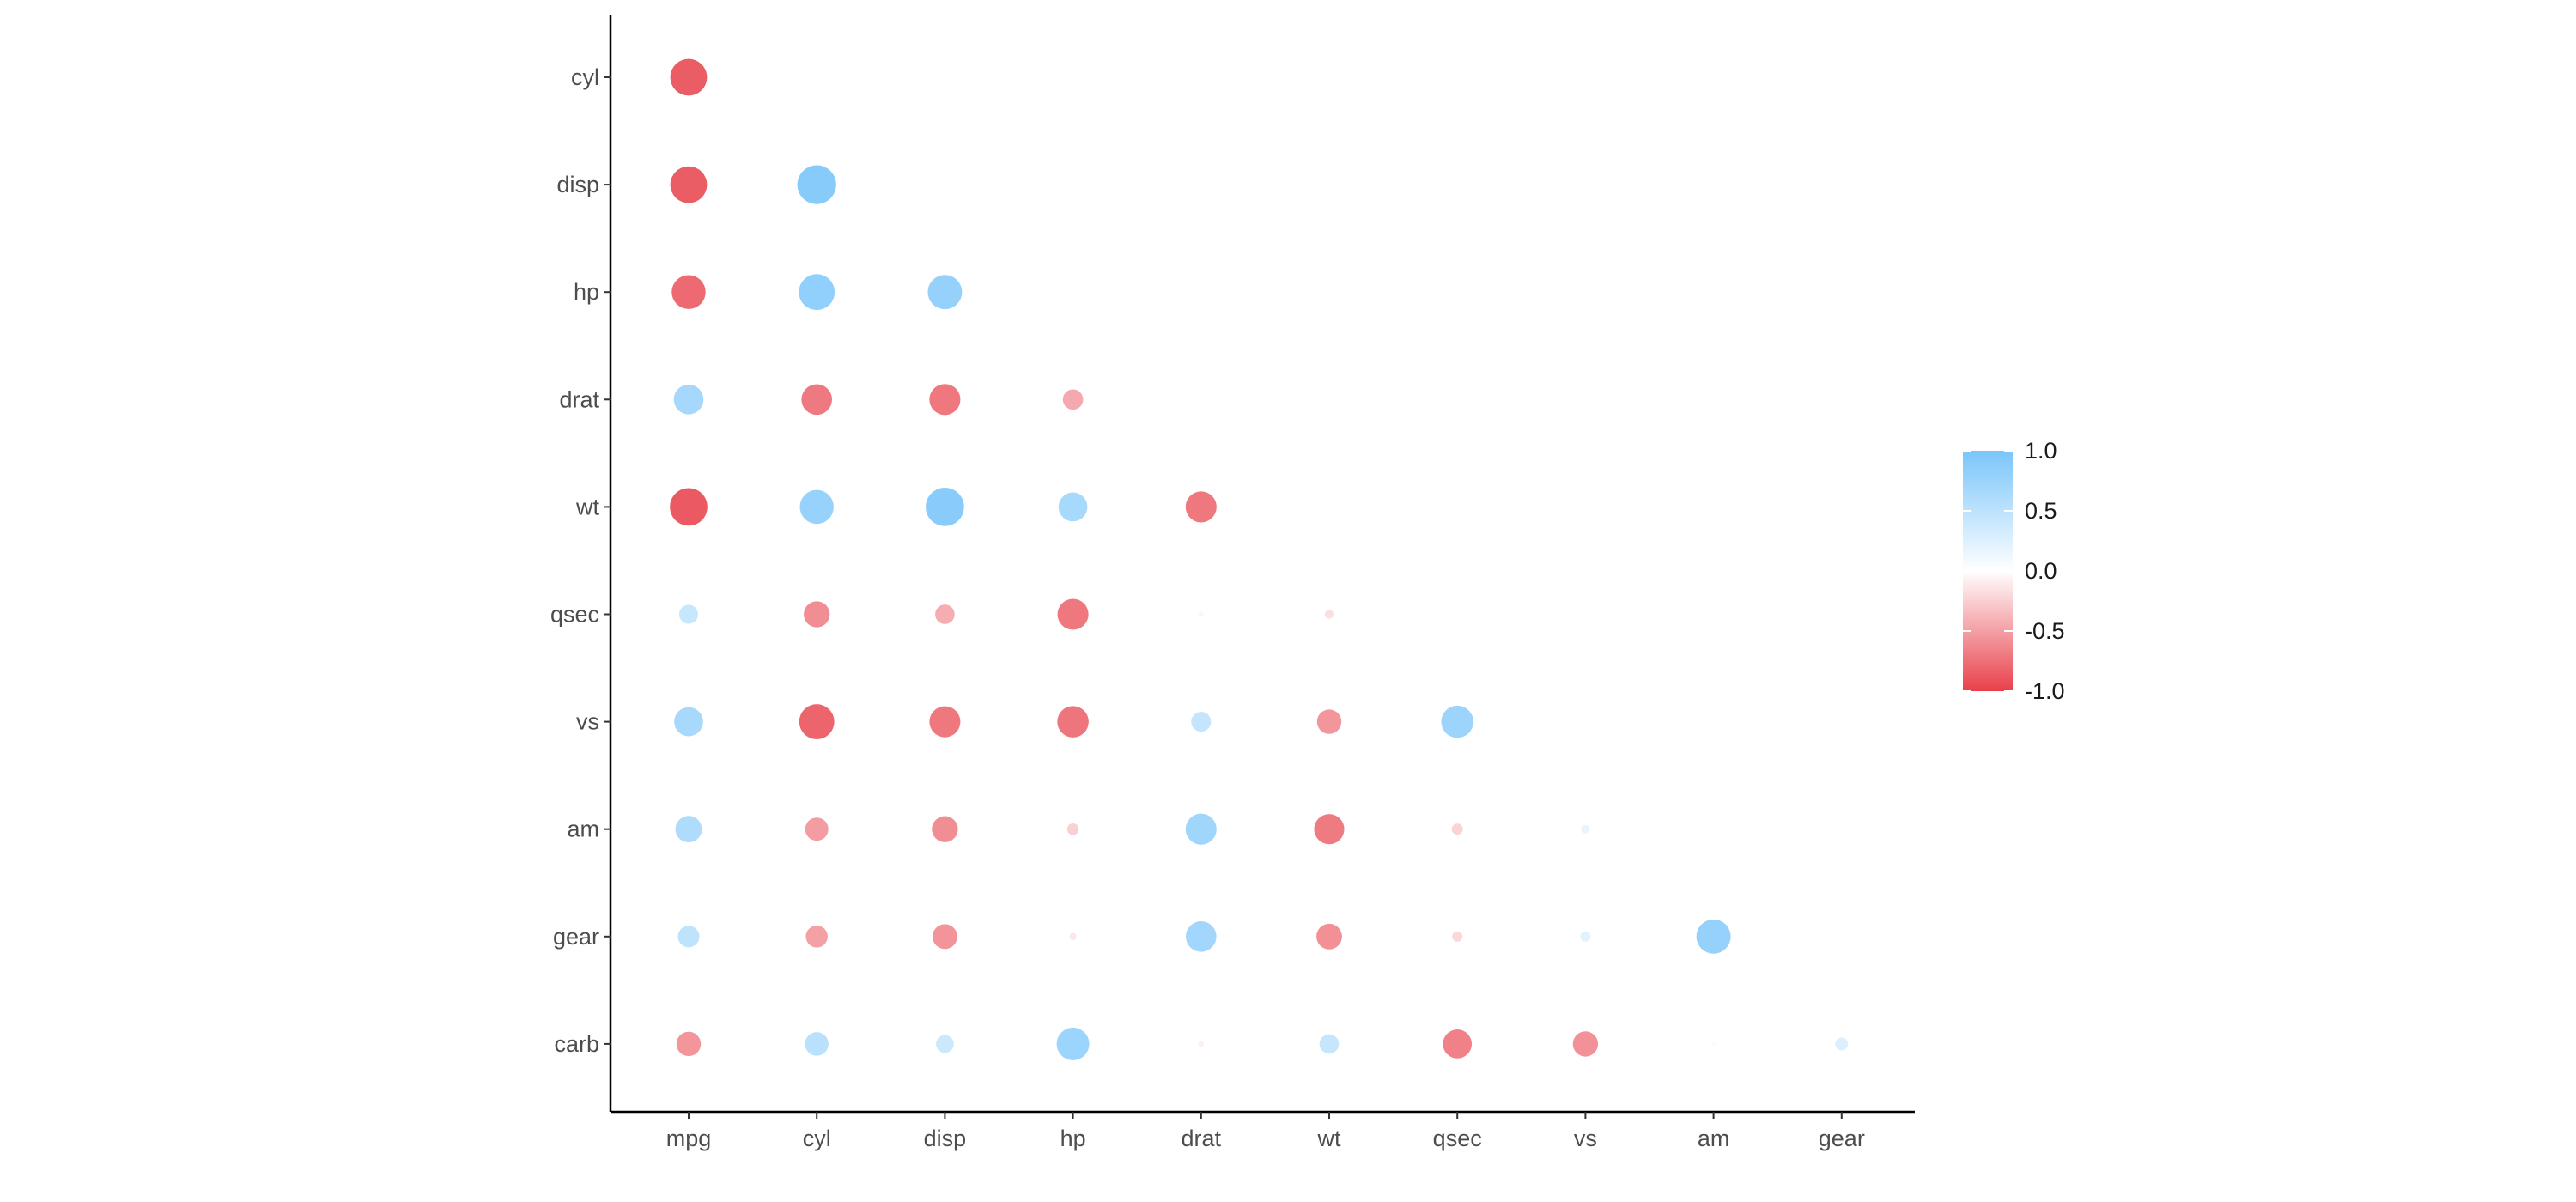 Image resolution: width=2576 pixels, height=1202 pixels. What do you see at coordinates (1329, 937) in the screenshot?
I see `point-wt-gear` at bounding box center [1329, 937].